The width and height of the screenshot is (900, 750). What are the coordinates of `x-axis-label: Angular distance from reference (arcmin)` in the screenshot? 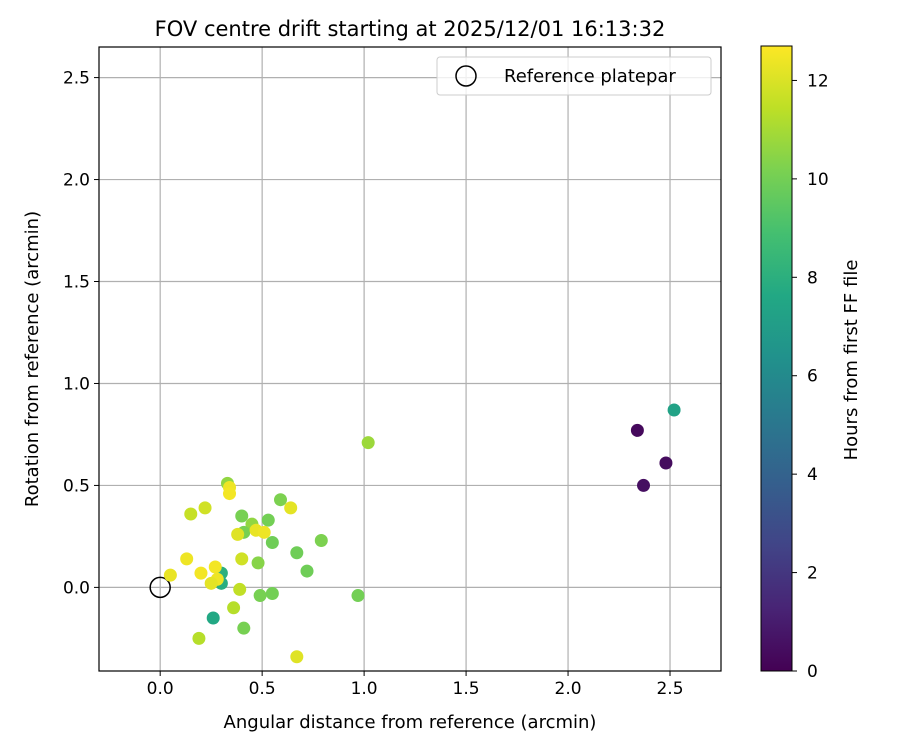 It's located at (410, 722).